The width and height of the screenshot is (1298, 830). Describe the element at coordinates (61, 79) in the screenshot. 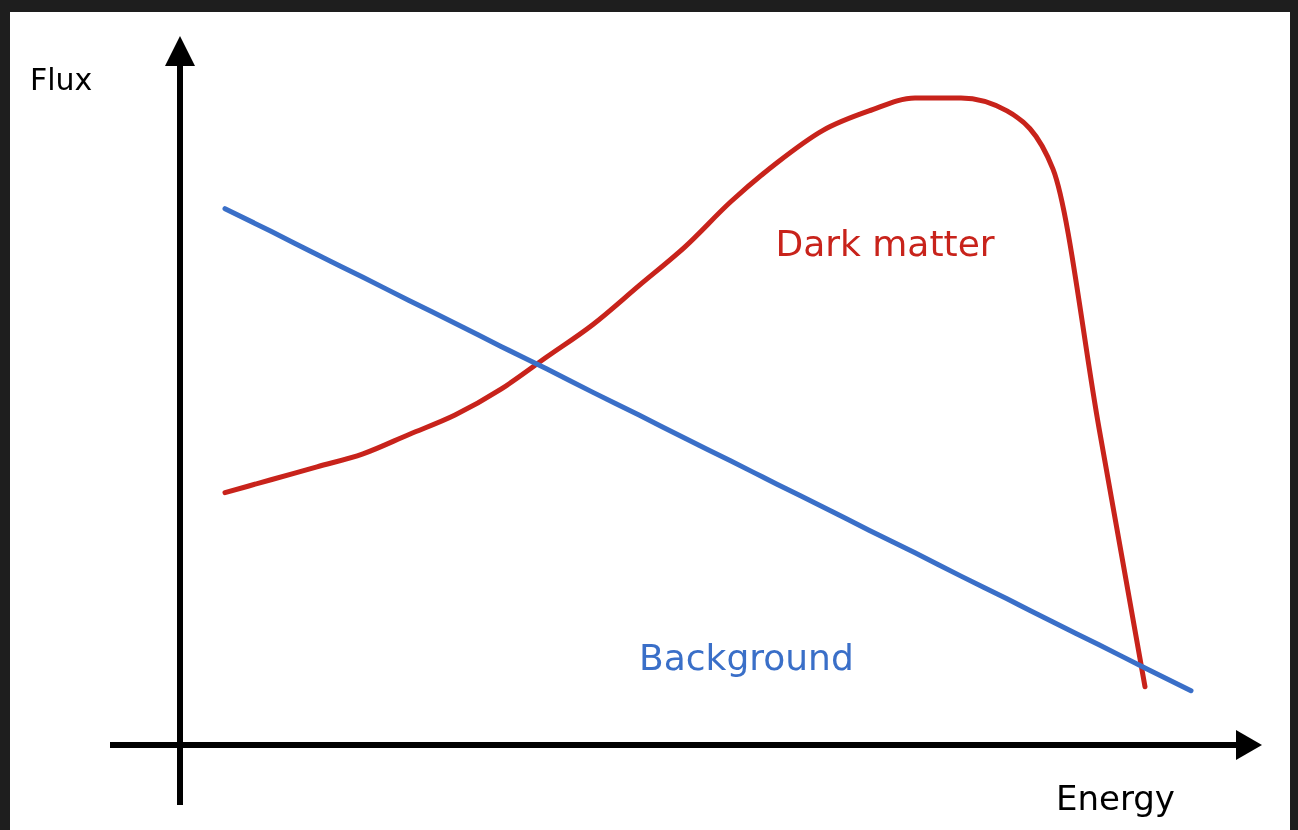

I see `y-axis-title: Flux` at that location.